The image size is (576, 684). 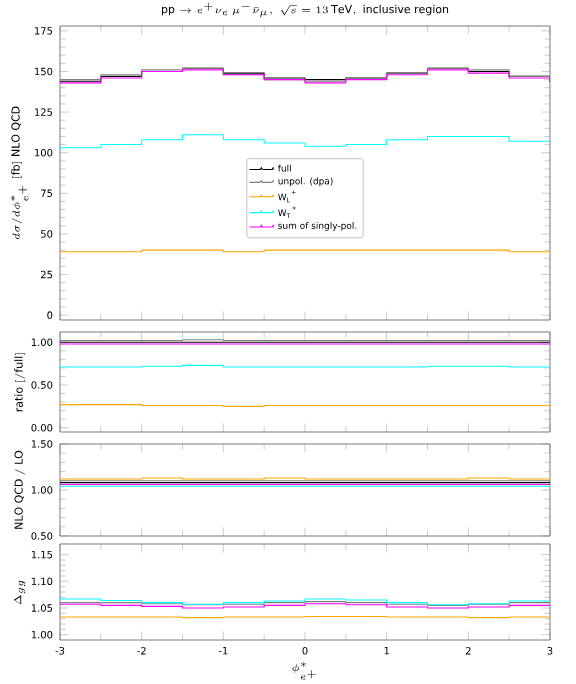 What do you see at coordinates (304, 671) in the screenshot?
I see `x-axis-title: $\phi^{*}_{e^{+}}$` at bounding box center [304, 671].